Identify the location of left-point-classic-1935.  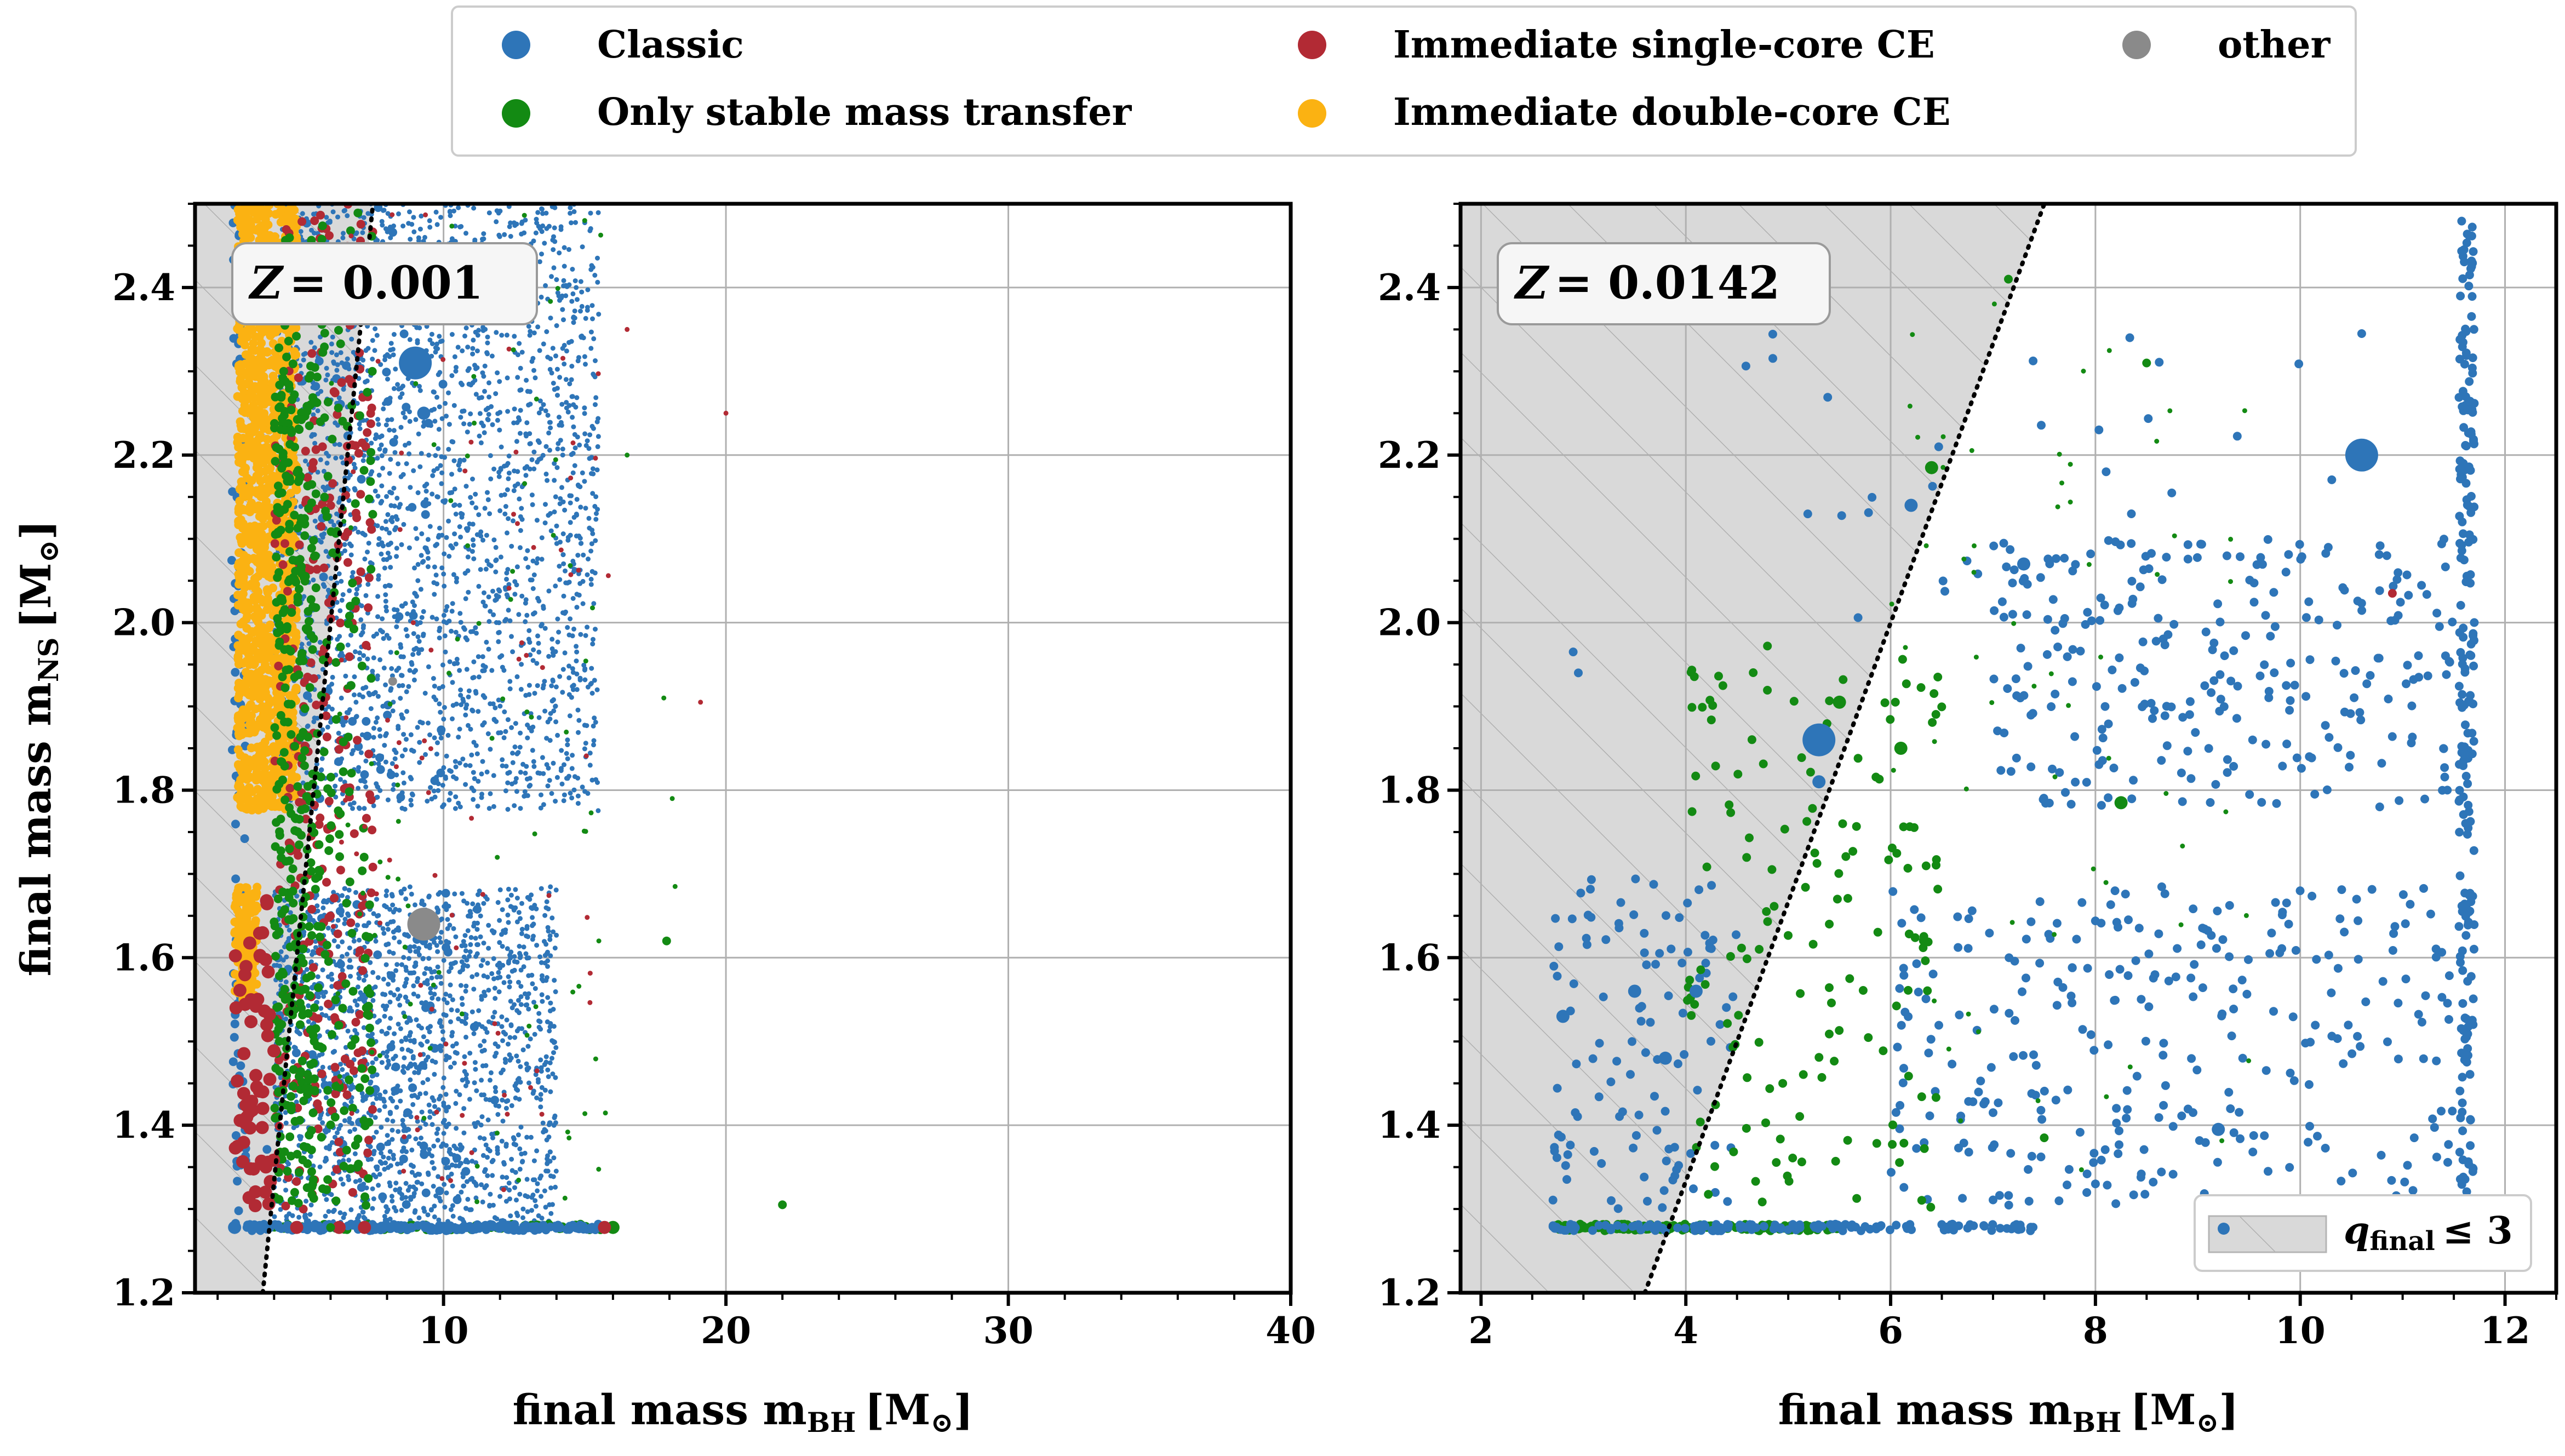
(410, 421).